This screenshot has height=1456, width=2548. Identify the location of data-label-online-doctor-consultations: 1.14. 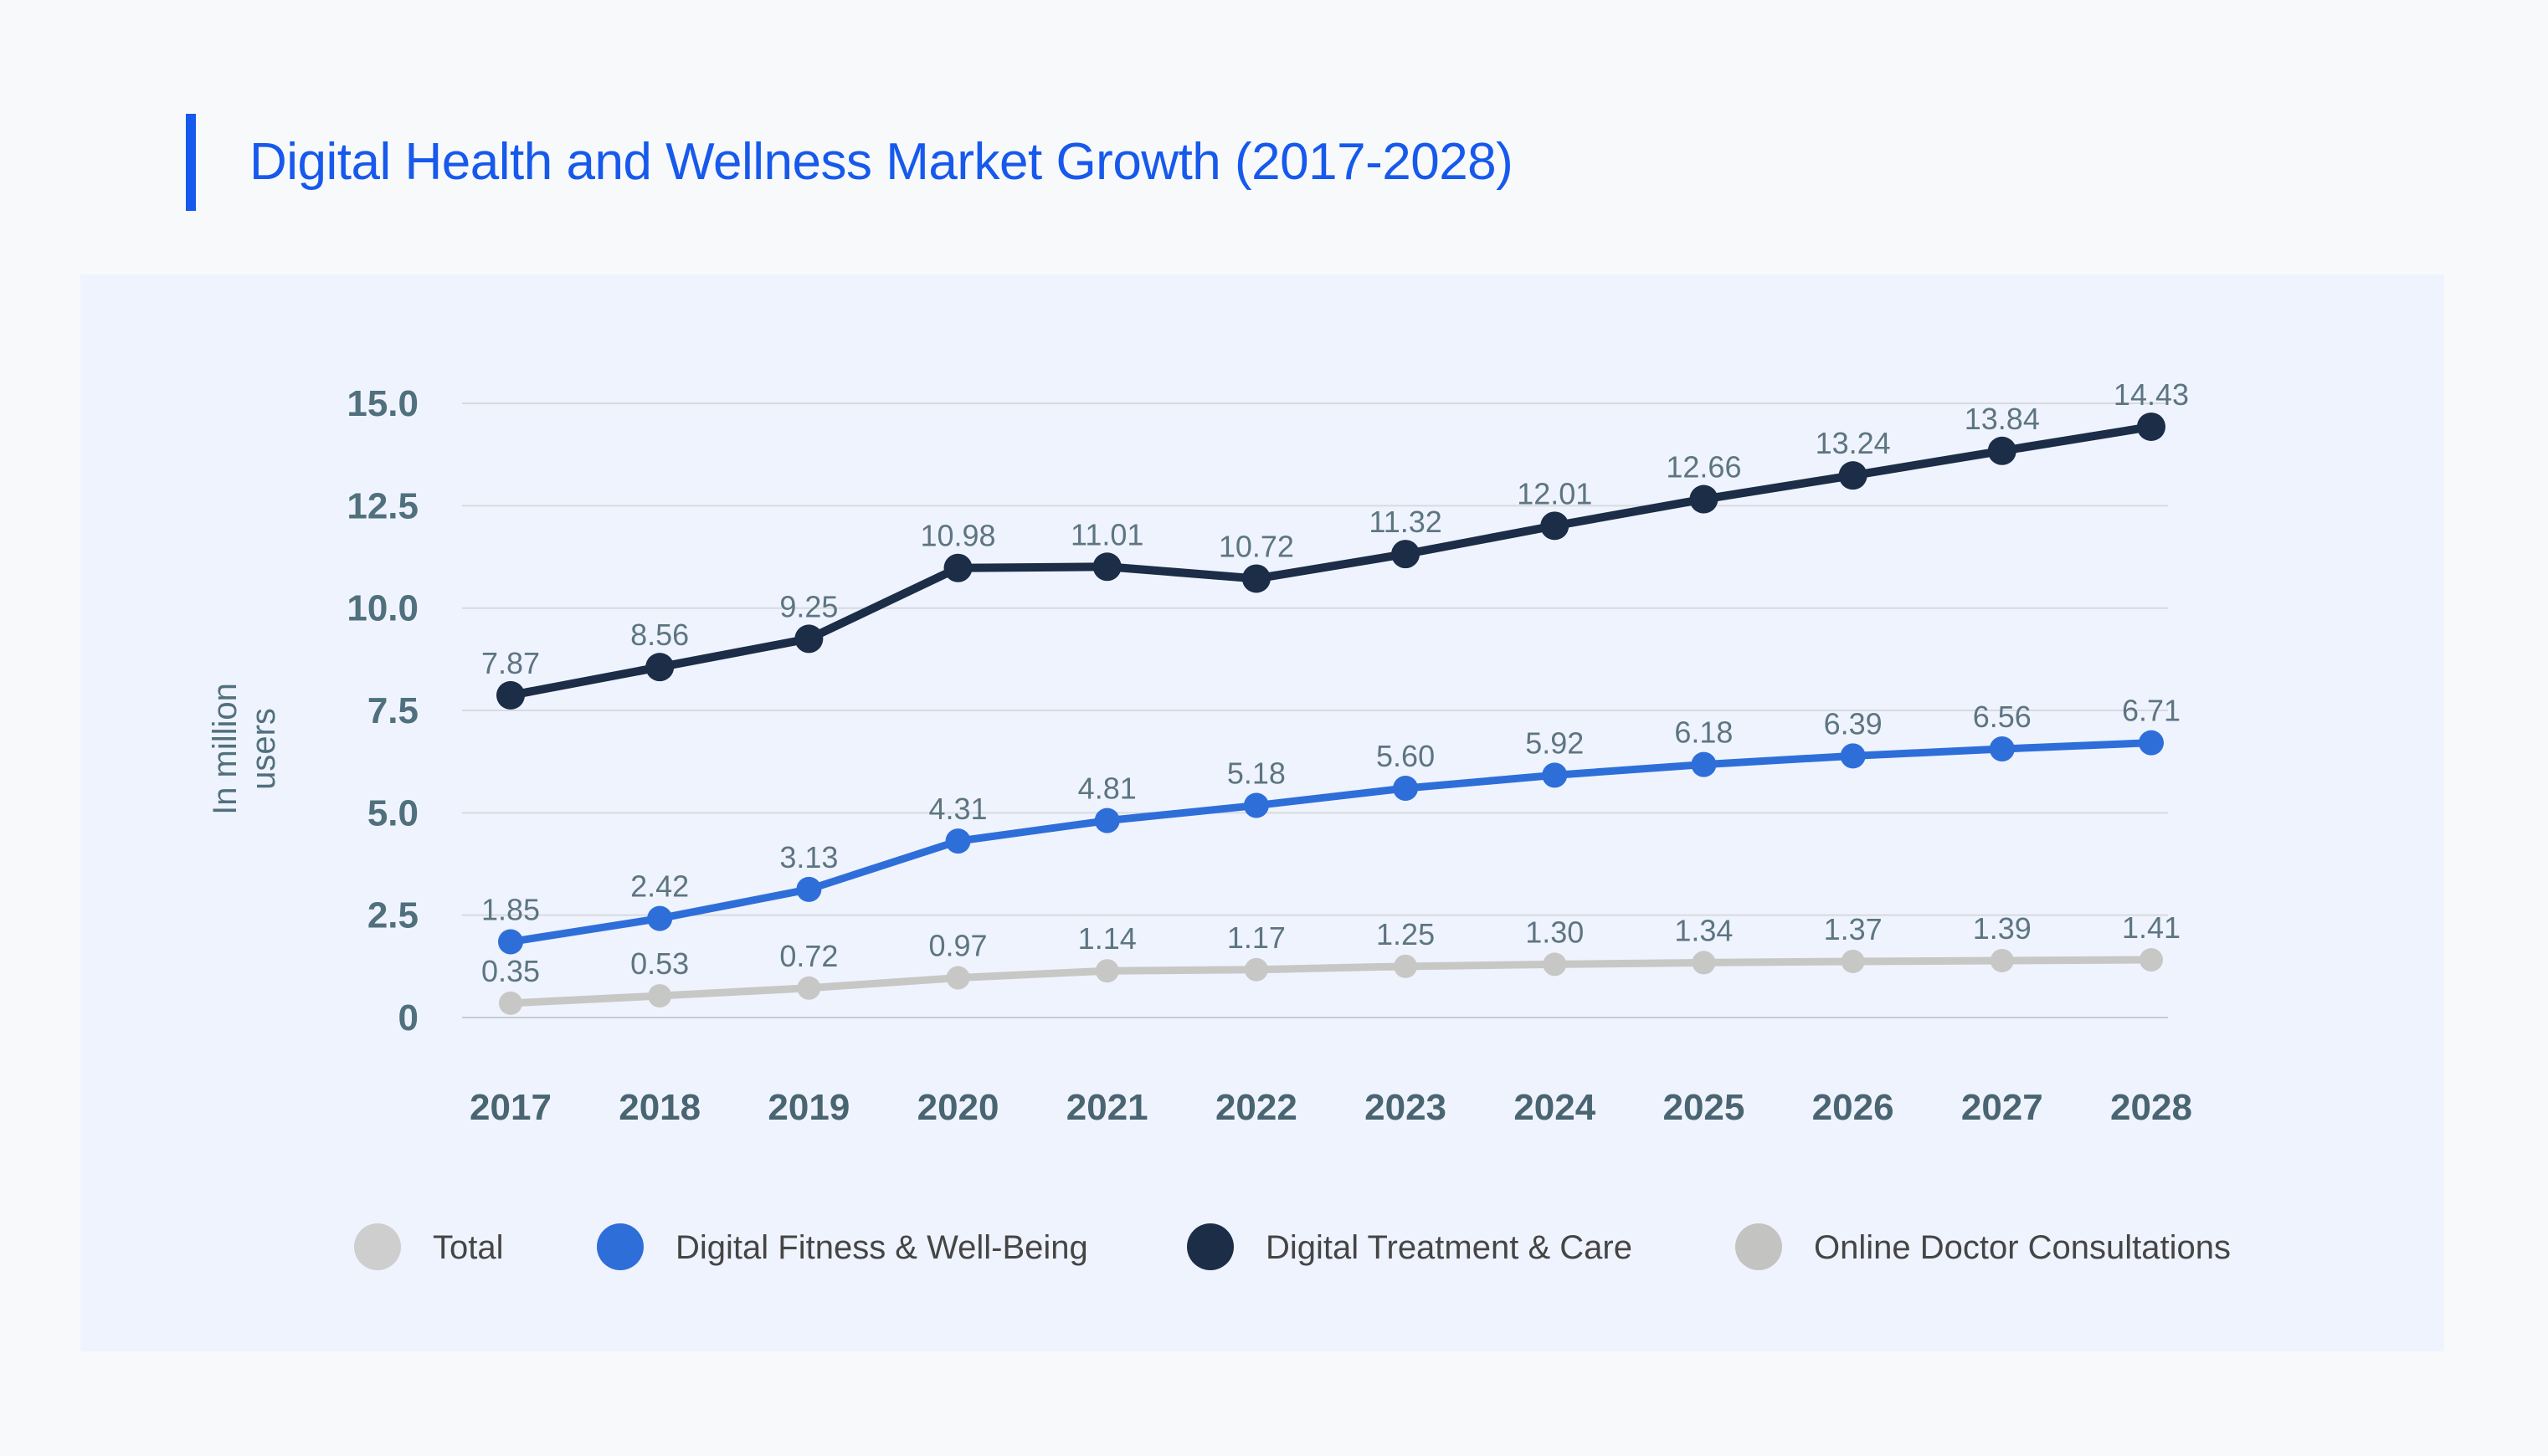
(1107, 939).